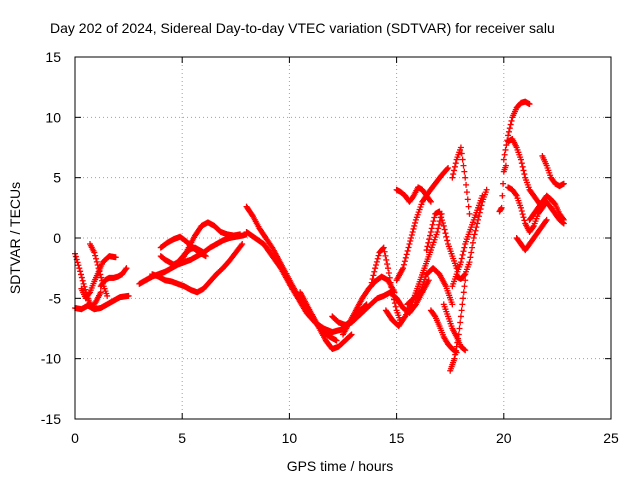 This screenshot has height=480, width=640. What do you see at coordinates (55, 298) in the screenshot?
I see `y-tick-label: -5` at bounding box center [55, 298].